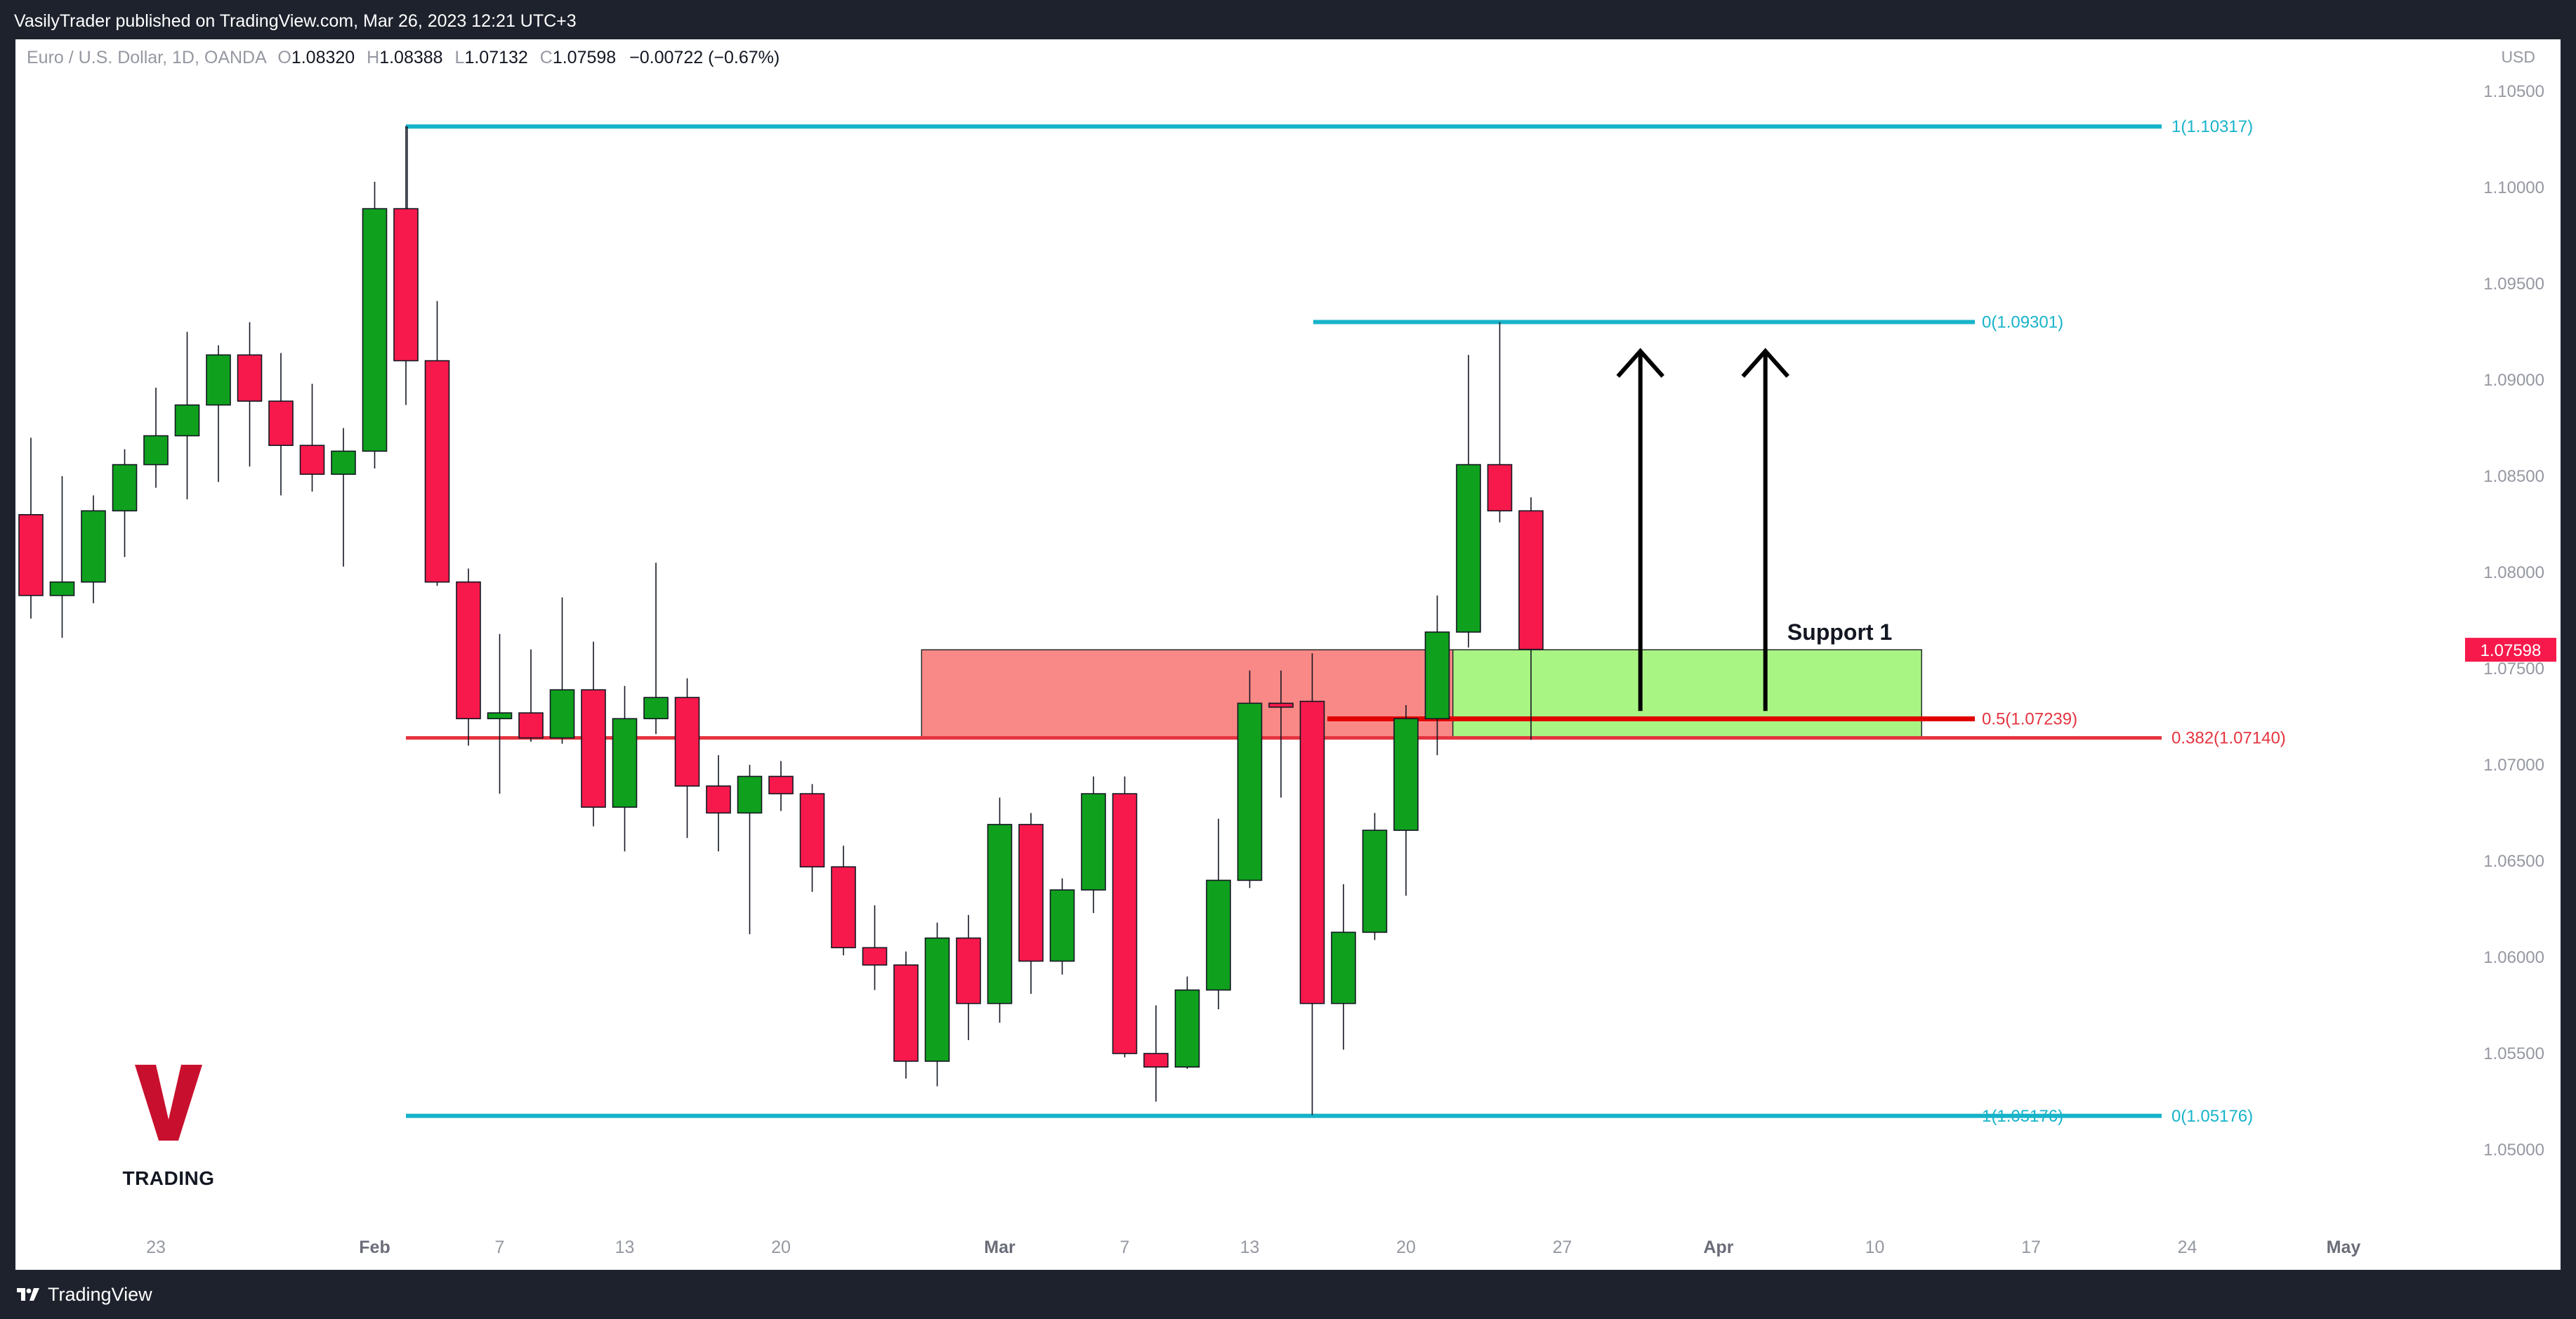  Describe the element at coordinates (1718, 1247) in the screenshot. I see `x-tick-label: Apr` at that location.